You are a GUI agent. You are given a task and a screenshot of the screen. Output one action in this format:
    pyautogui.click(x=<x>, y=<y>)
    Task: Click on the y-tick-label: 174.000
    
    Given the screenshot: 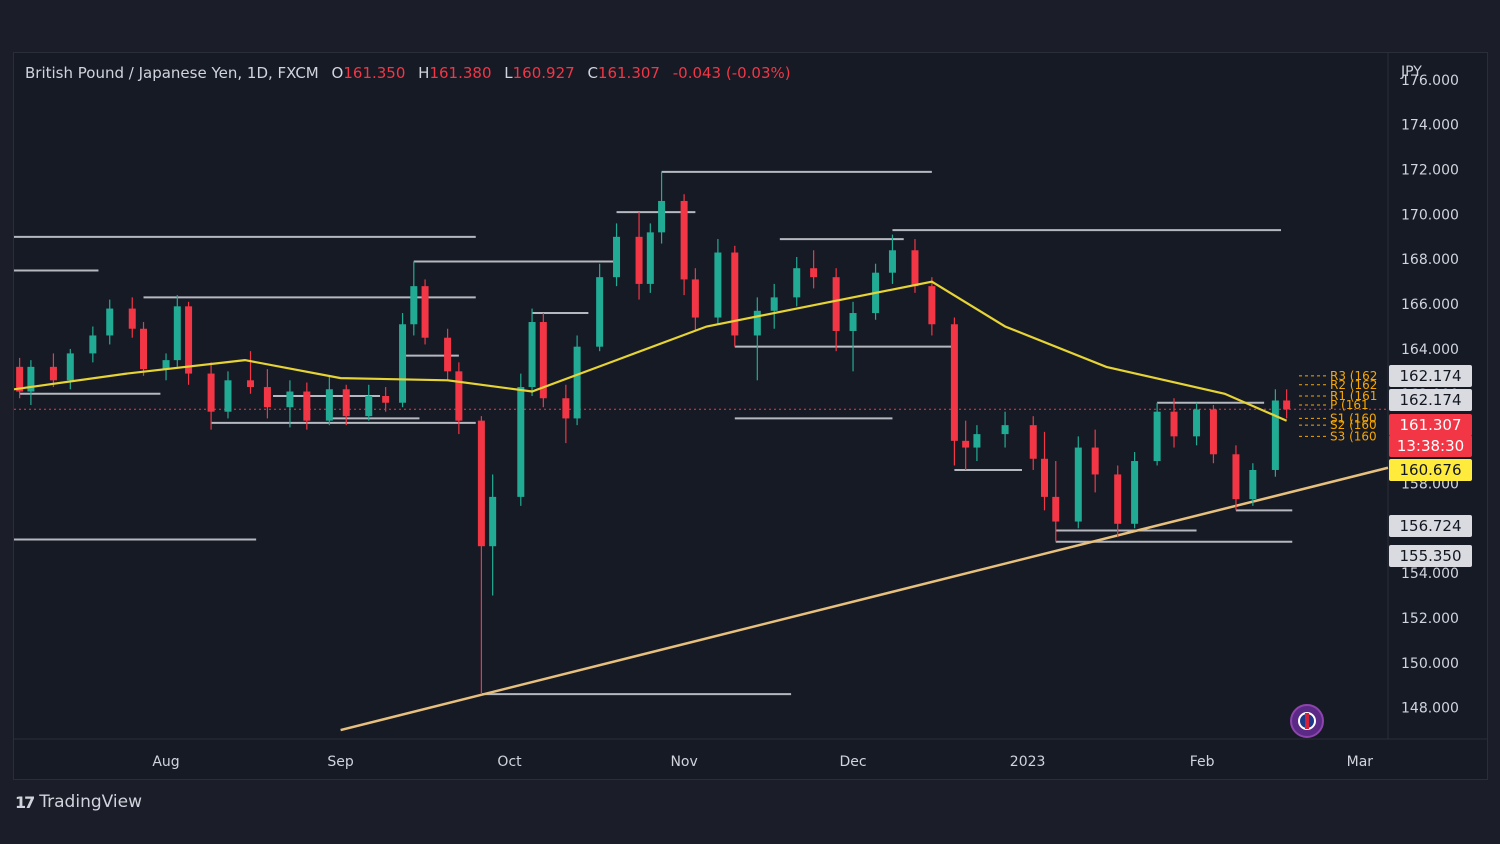 What is the action you would take?
    pyautogui.click(x=1430, y=126)
    